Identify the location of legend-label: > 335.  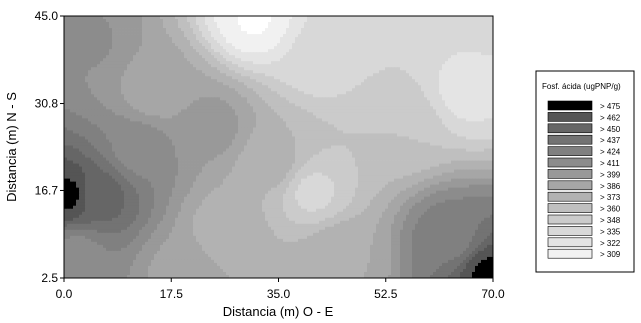
(610, 231).